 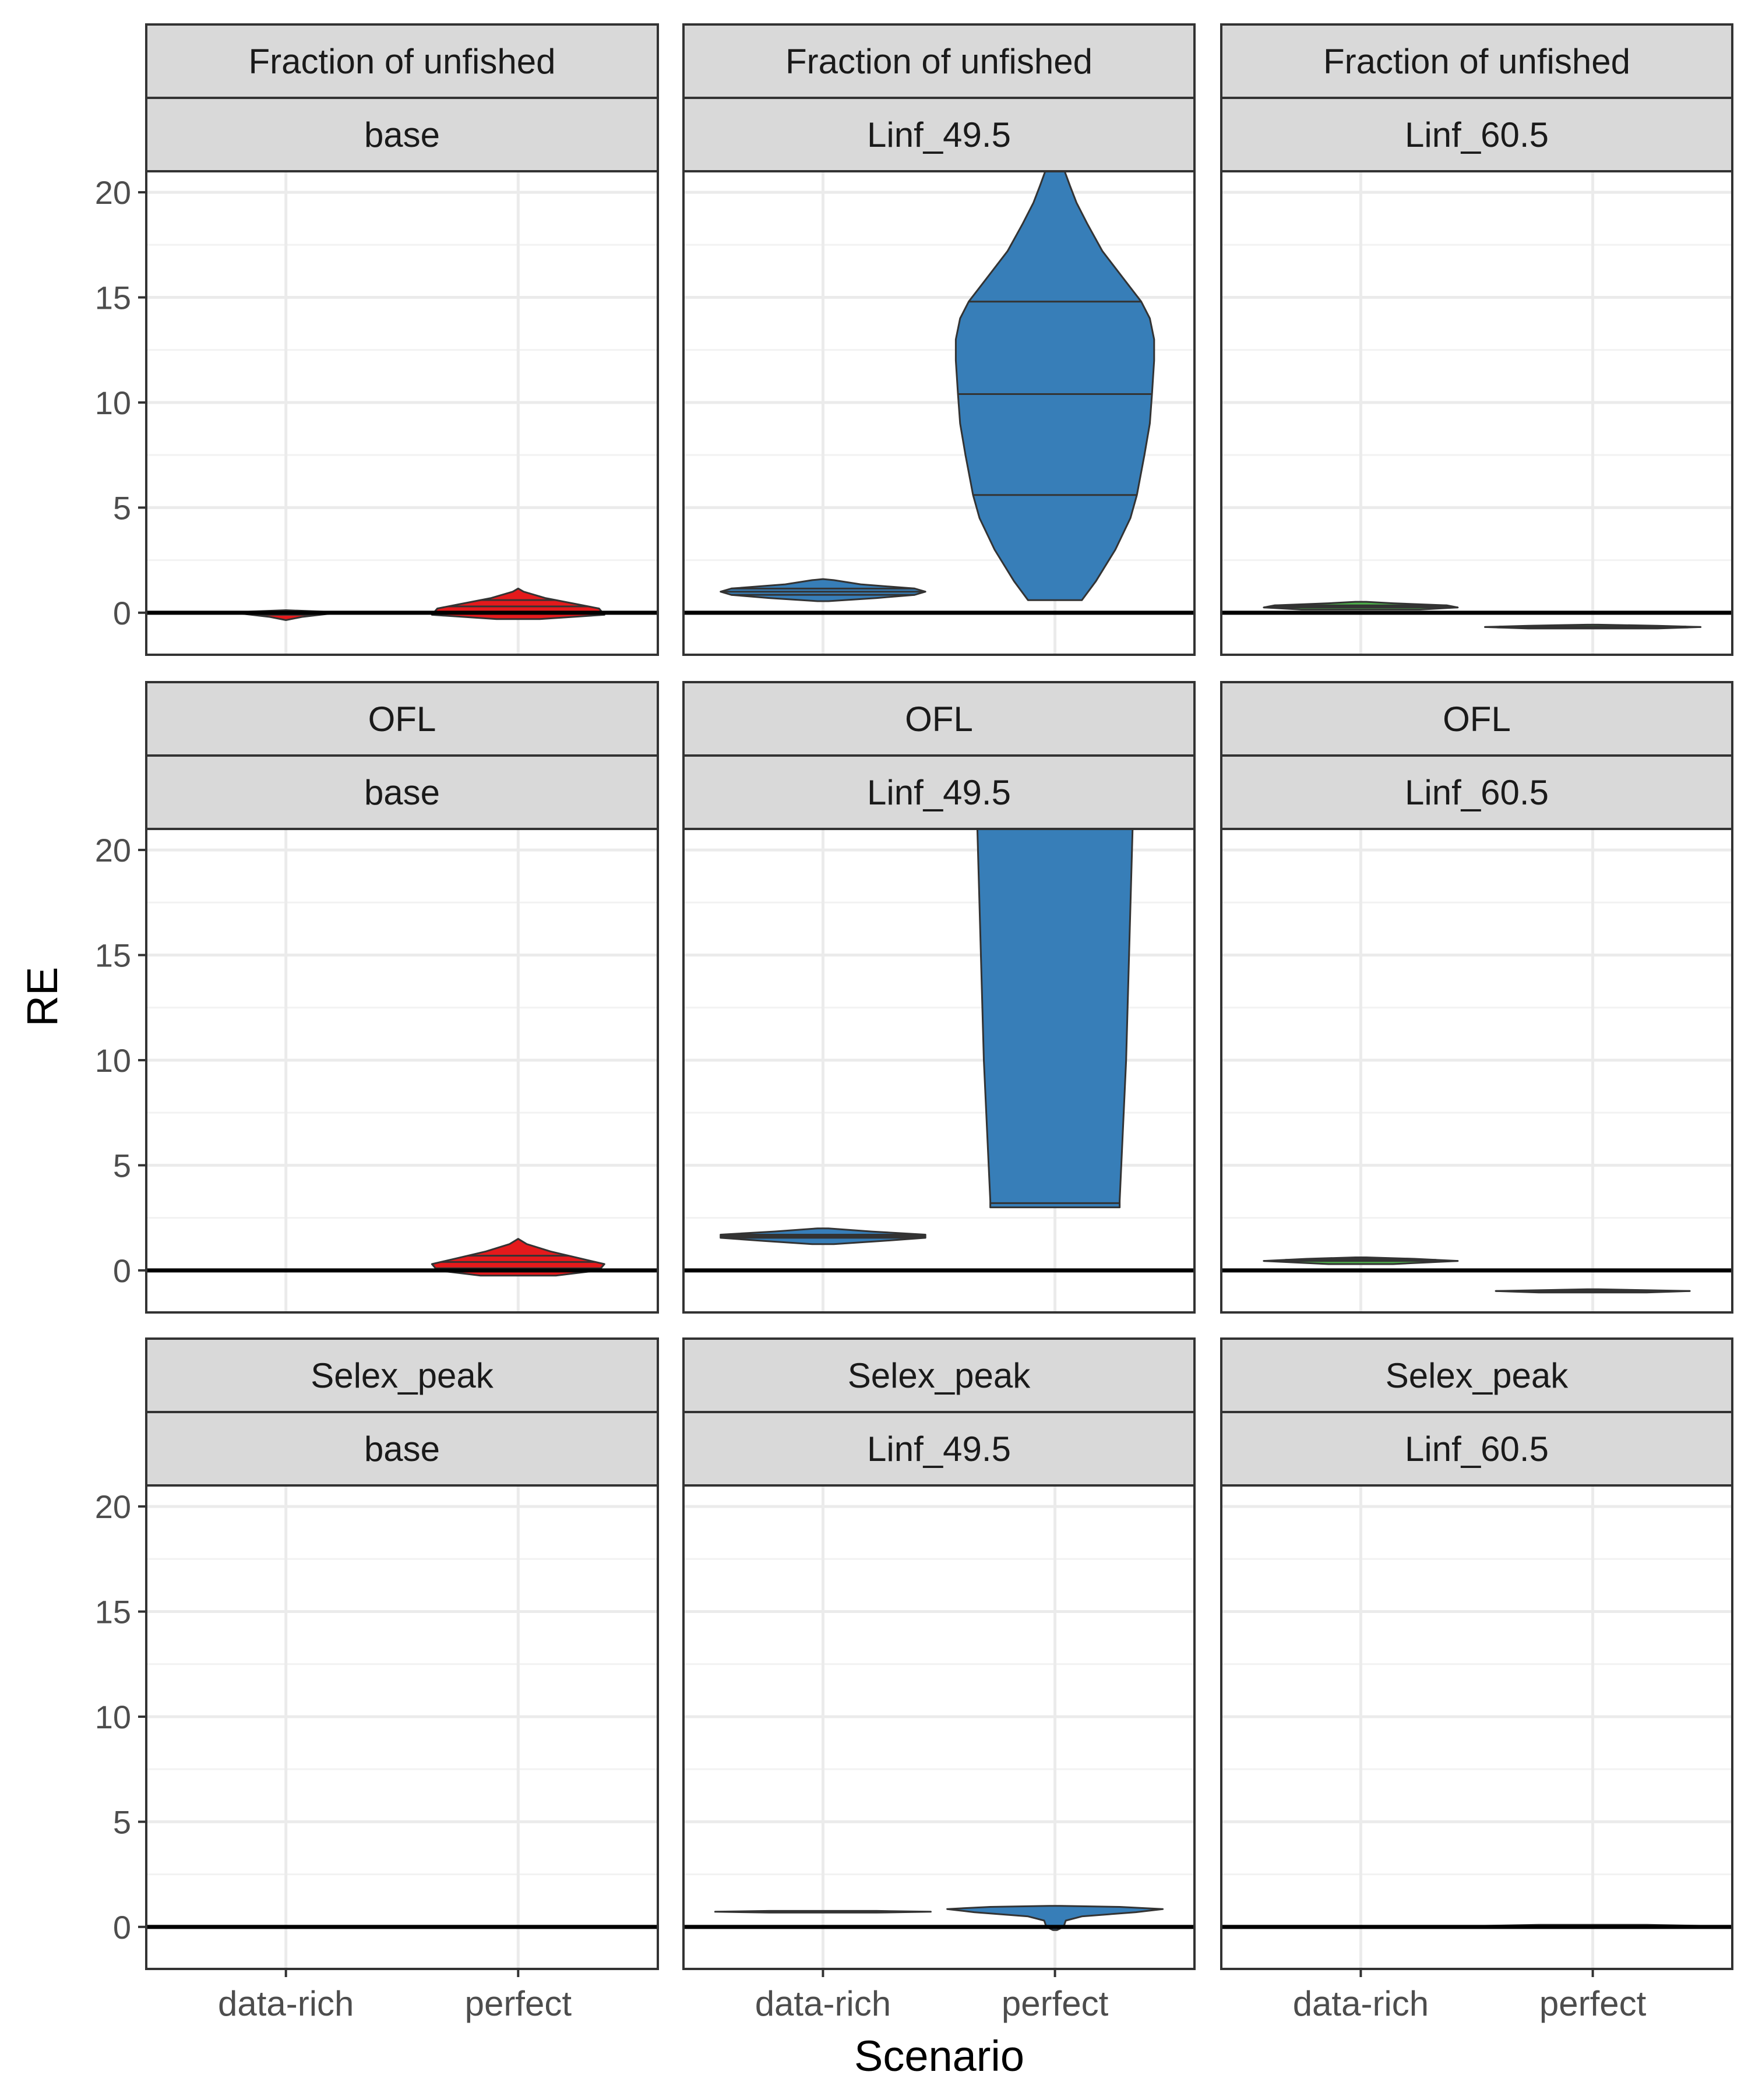 I want to click on facet-panel-0-0: Fraction of unfished base 0 5 10 15 20, so click(x=377, y=339).